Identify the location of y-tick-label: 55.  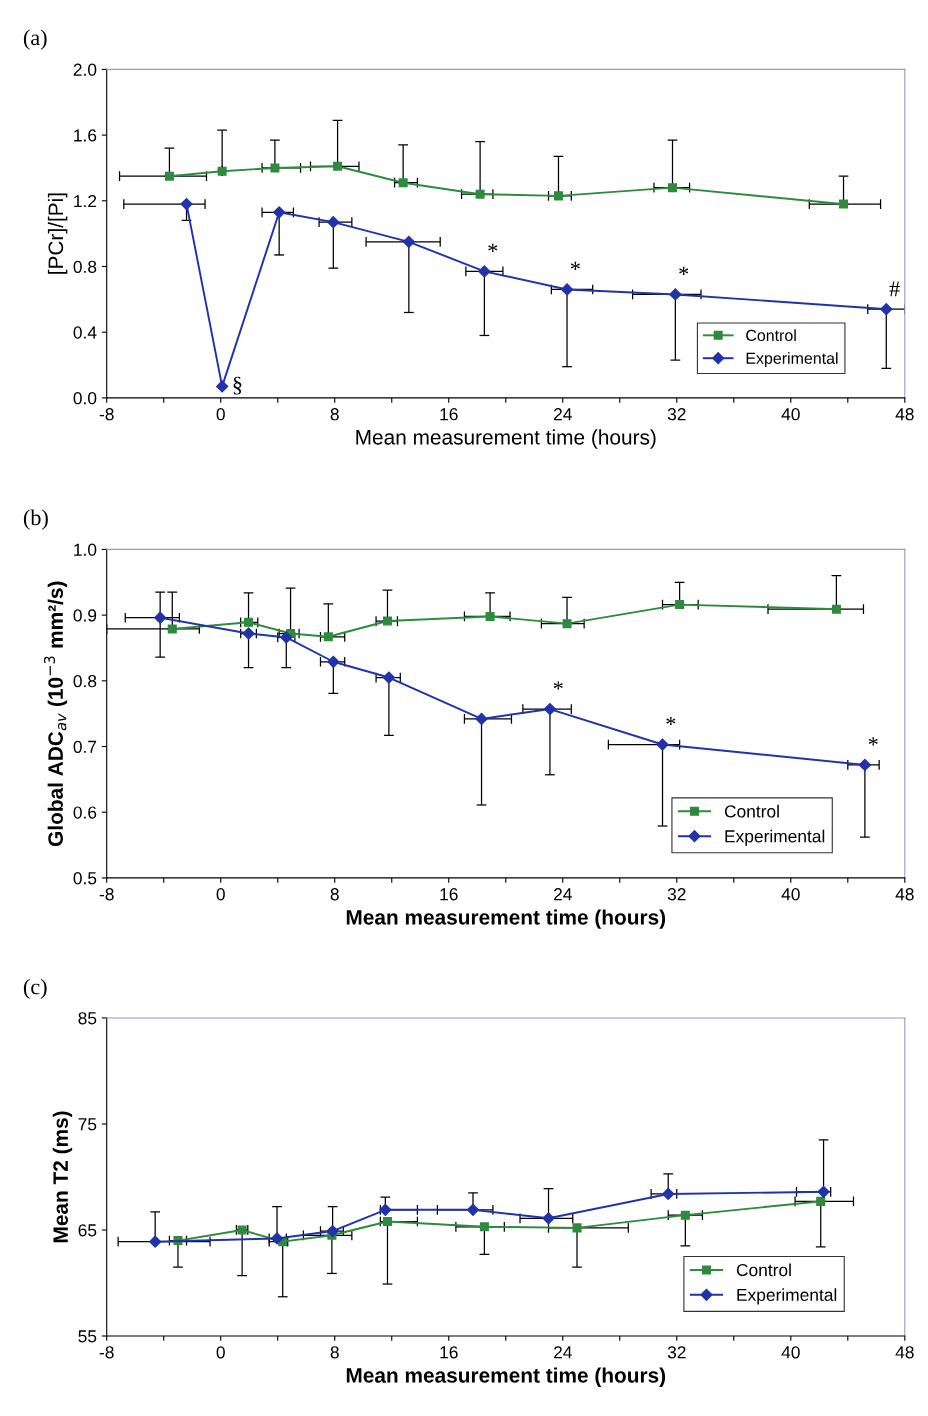
(87, 1336).